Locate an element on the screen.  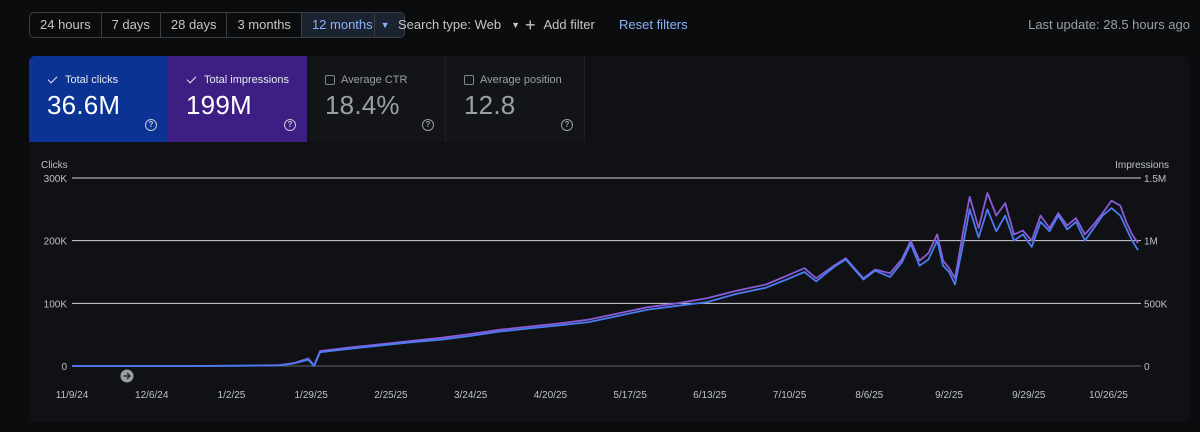
x-tick-label: 1/2/25 is located at coordinates (232, 395).